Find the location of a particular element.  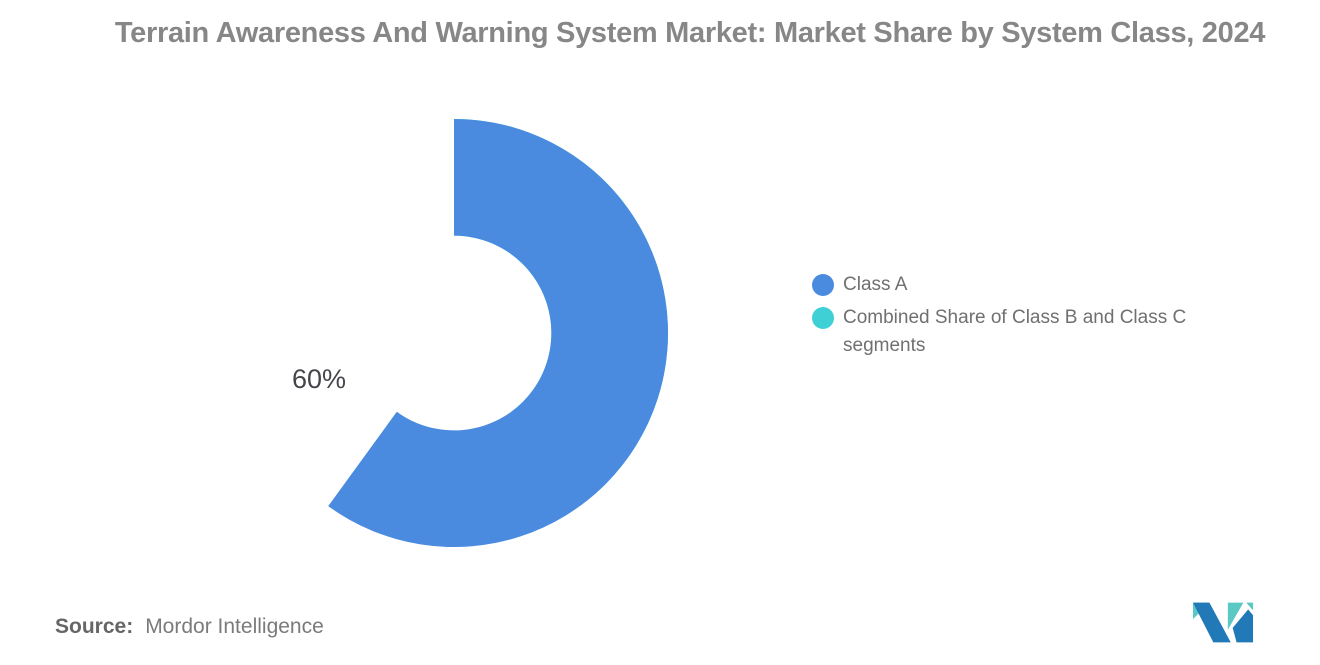

legend-item-class-a: Class A is located at coordinates (1032, 285).